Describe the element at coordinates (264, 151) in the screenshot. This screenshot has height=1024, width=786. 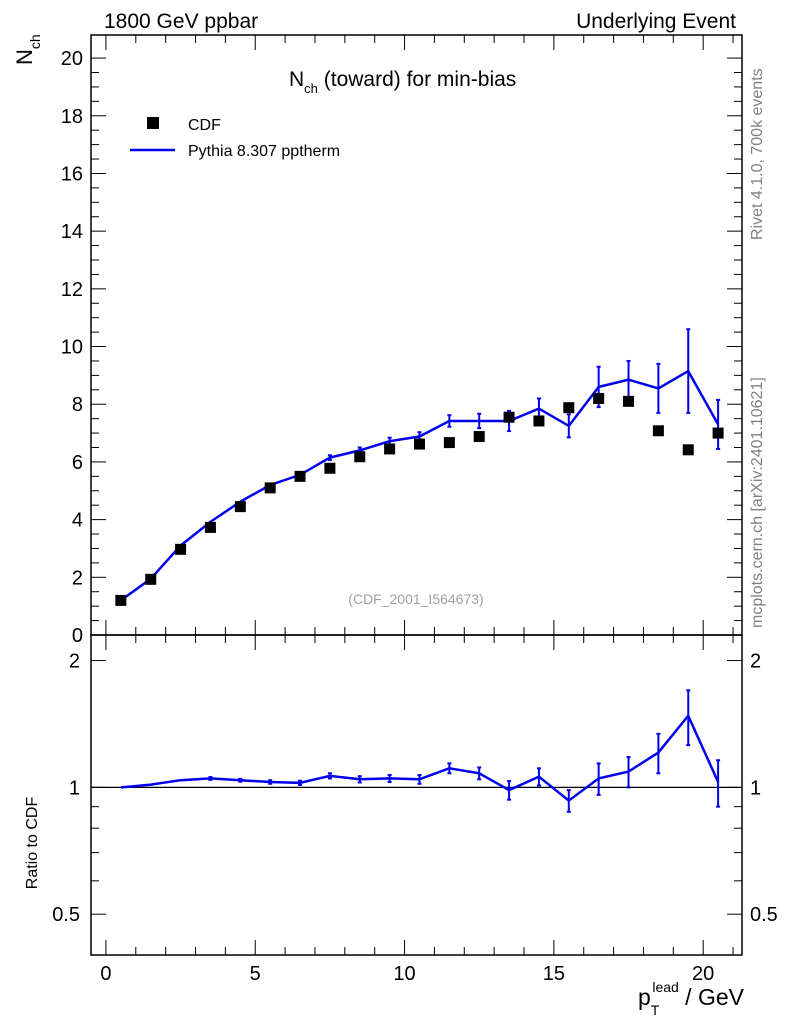
I see `legend-pythia-label: Pythia 8.307 pptherm` at that location.